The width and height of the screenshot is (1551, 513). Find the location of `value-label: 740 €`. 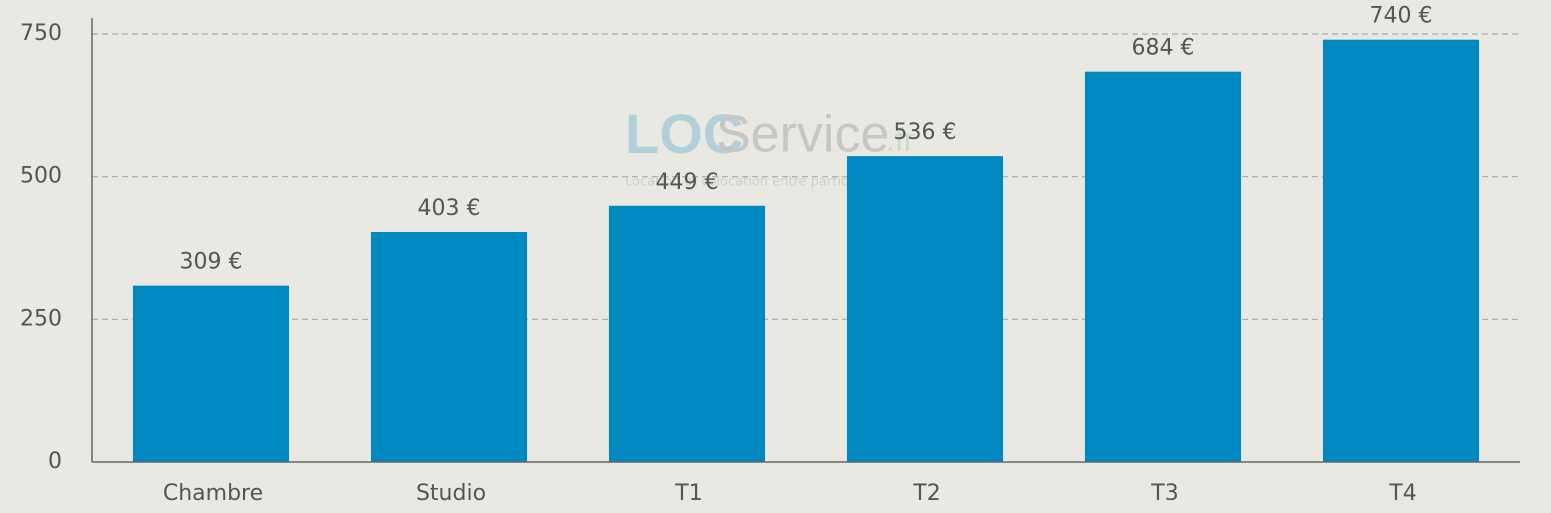

value-label: 740 € is located at coordinates (1401, 16).